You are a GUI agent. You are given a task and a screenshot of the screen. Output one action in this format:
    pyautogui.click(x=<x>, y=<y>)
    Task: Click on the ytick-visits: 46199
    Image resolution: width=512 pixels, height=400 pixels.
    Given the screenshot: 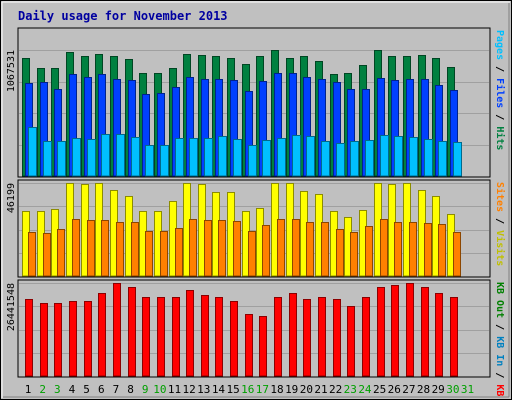 What is the action you would take?
    pyautogui.click(x=11, y=198)
    